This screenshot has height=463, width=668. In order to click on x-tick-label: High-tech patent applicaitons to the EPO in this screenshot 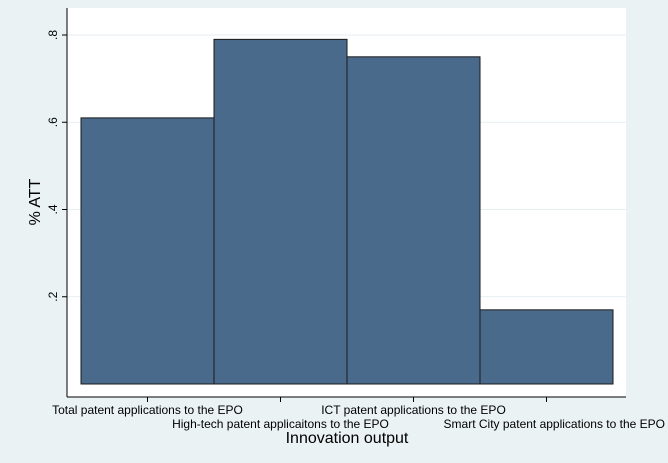, I will do `click(280, 424)`.